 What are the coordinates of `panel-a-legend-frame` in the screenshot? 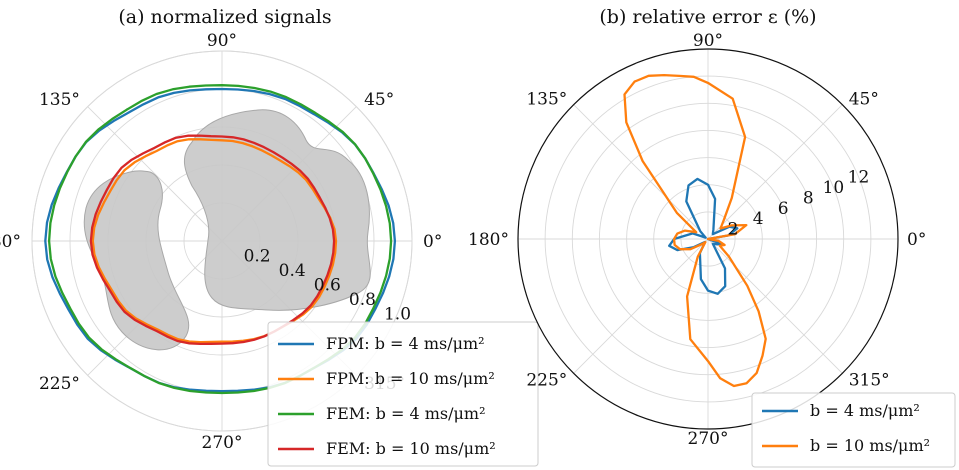 It's located at (403, 394).